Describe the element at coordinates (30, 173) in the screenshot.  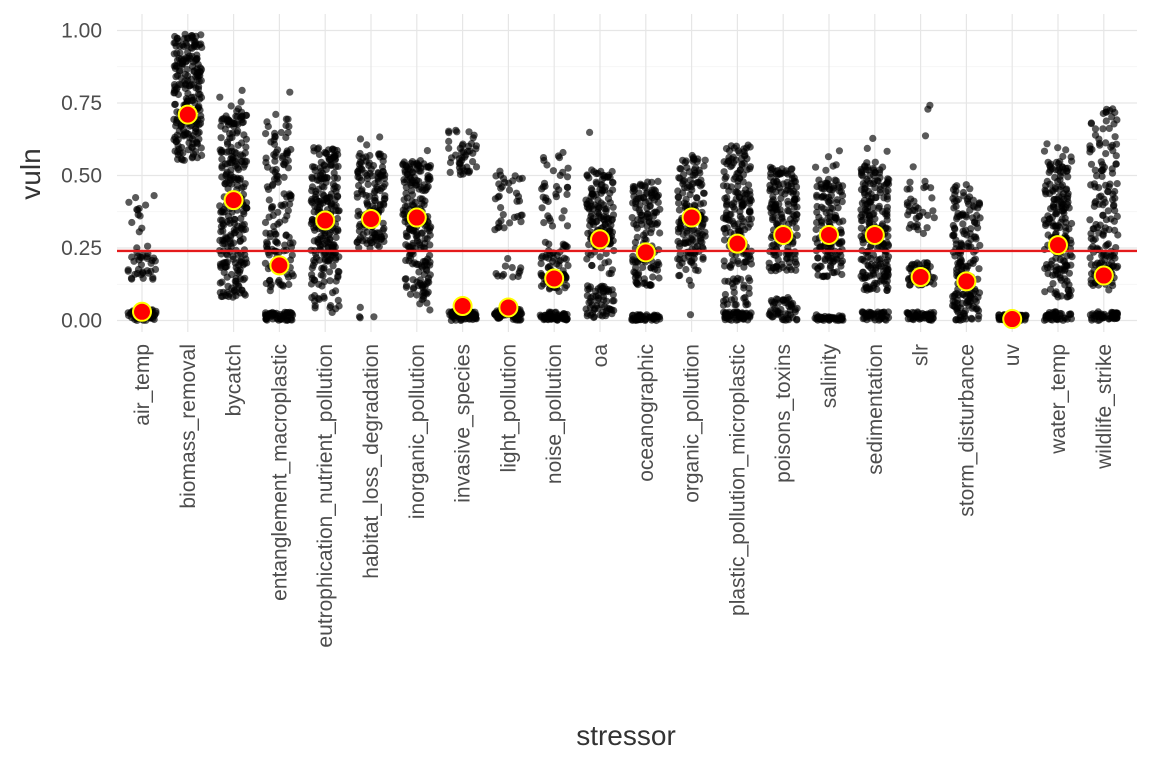
I see `y-axis-title: vuln` at that location.